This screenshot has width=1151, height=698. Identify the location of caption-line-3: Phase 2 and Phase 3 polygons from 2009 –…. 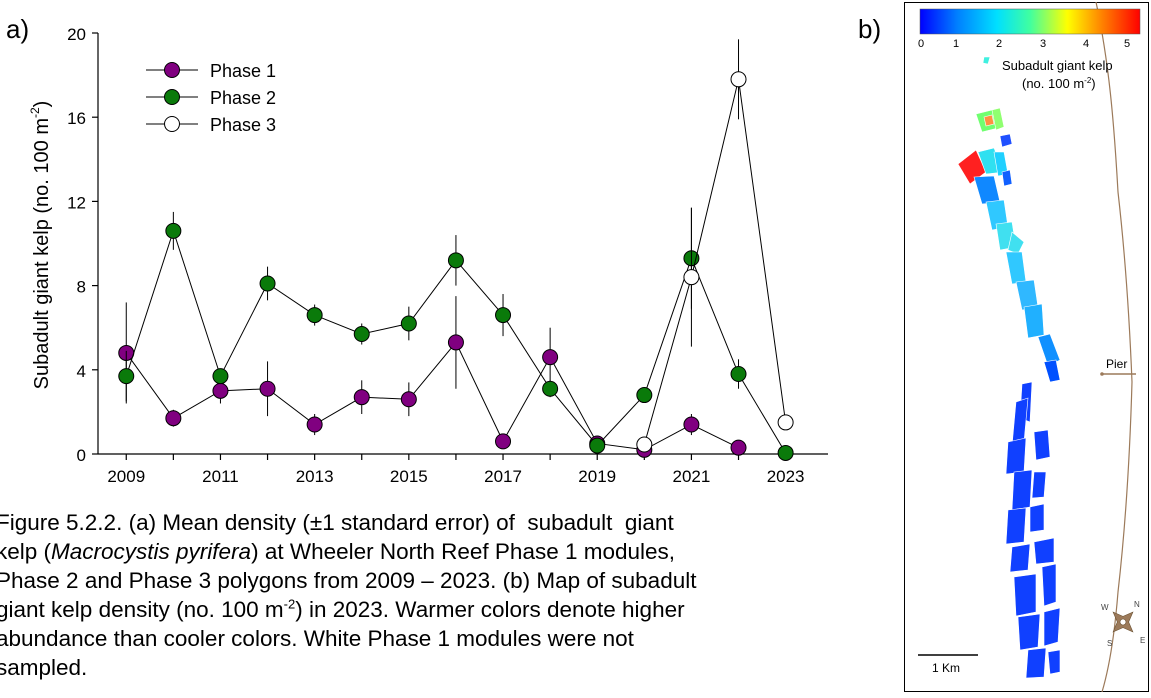
(348, 580).